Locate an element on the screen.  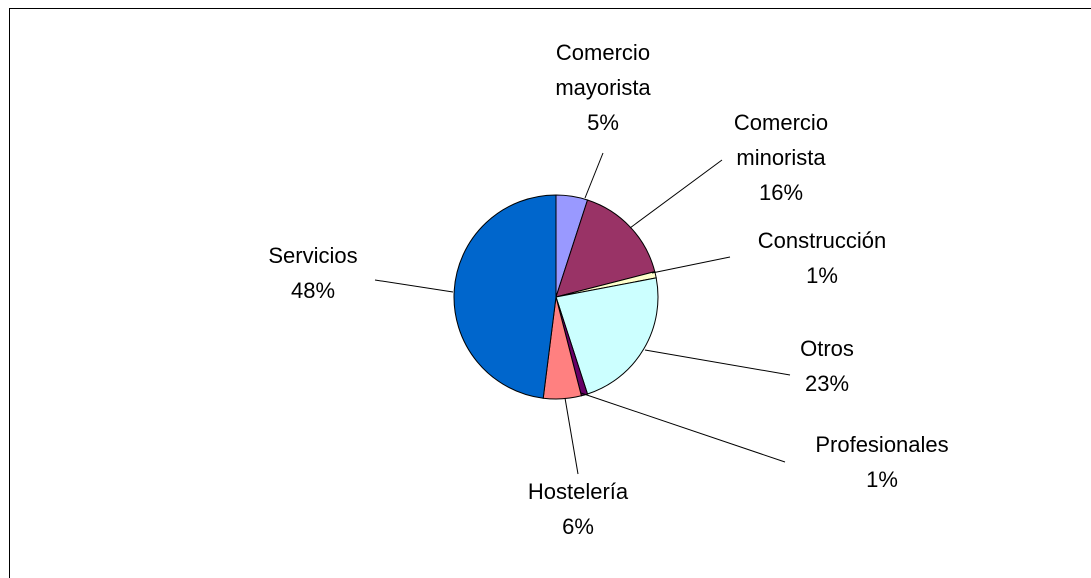
category-label: Servicios is located at coordinates (313, 255).